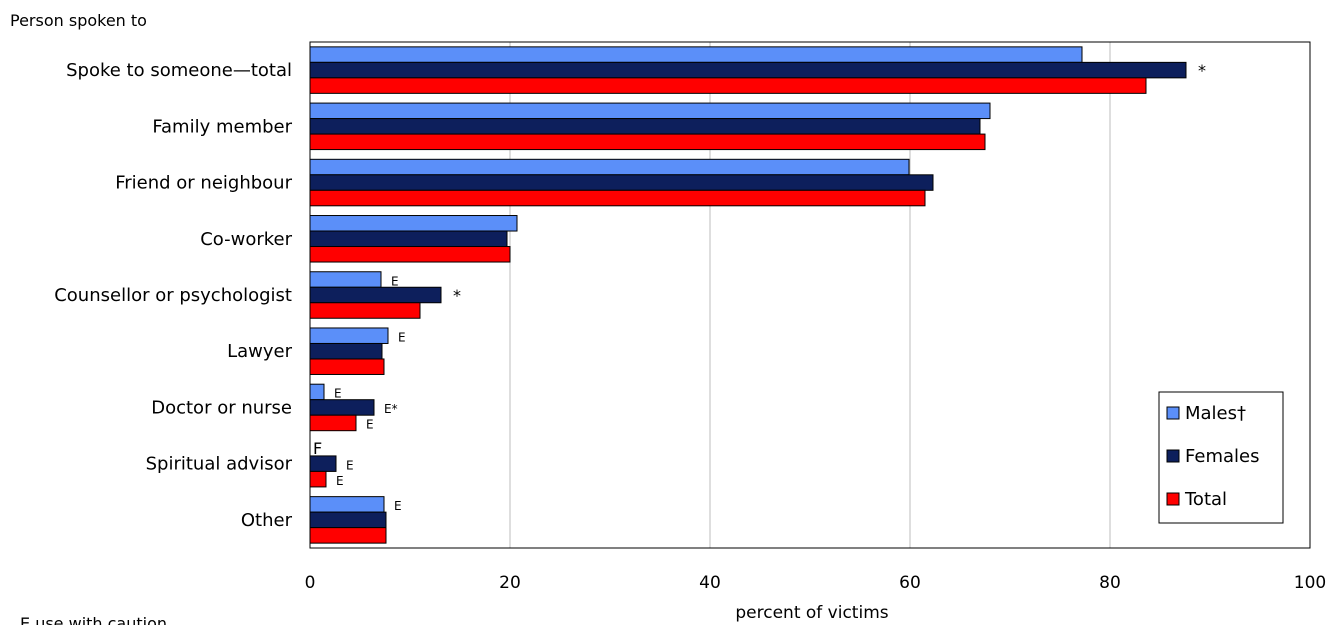  Describe the element at coordinates (1173, 499) in the screenshot. I see `legend-swatch-total` at that location.